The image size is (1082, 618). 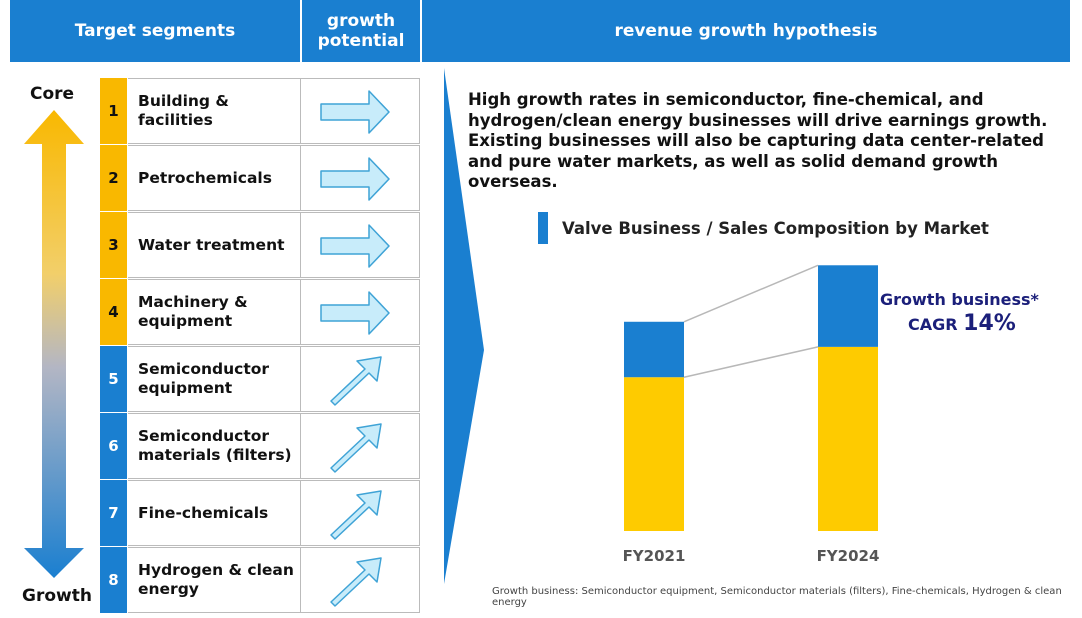 I want to click on segment-name: Semiconductor equipment, so click(x=214, y=379).